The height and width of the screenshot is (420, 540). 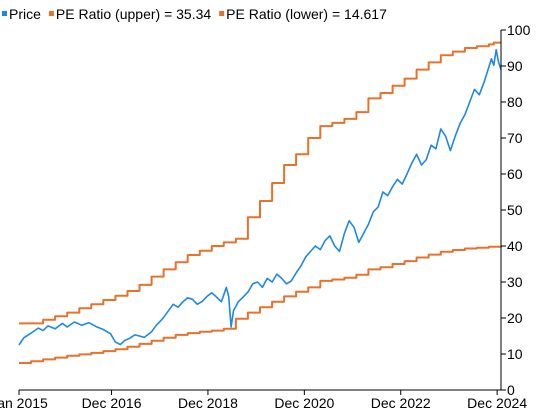 What do you see at coordinates (511, 390) in the screenshot?
I see `y-tick-label: 0` at bounding box center [511, 390].